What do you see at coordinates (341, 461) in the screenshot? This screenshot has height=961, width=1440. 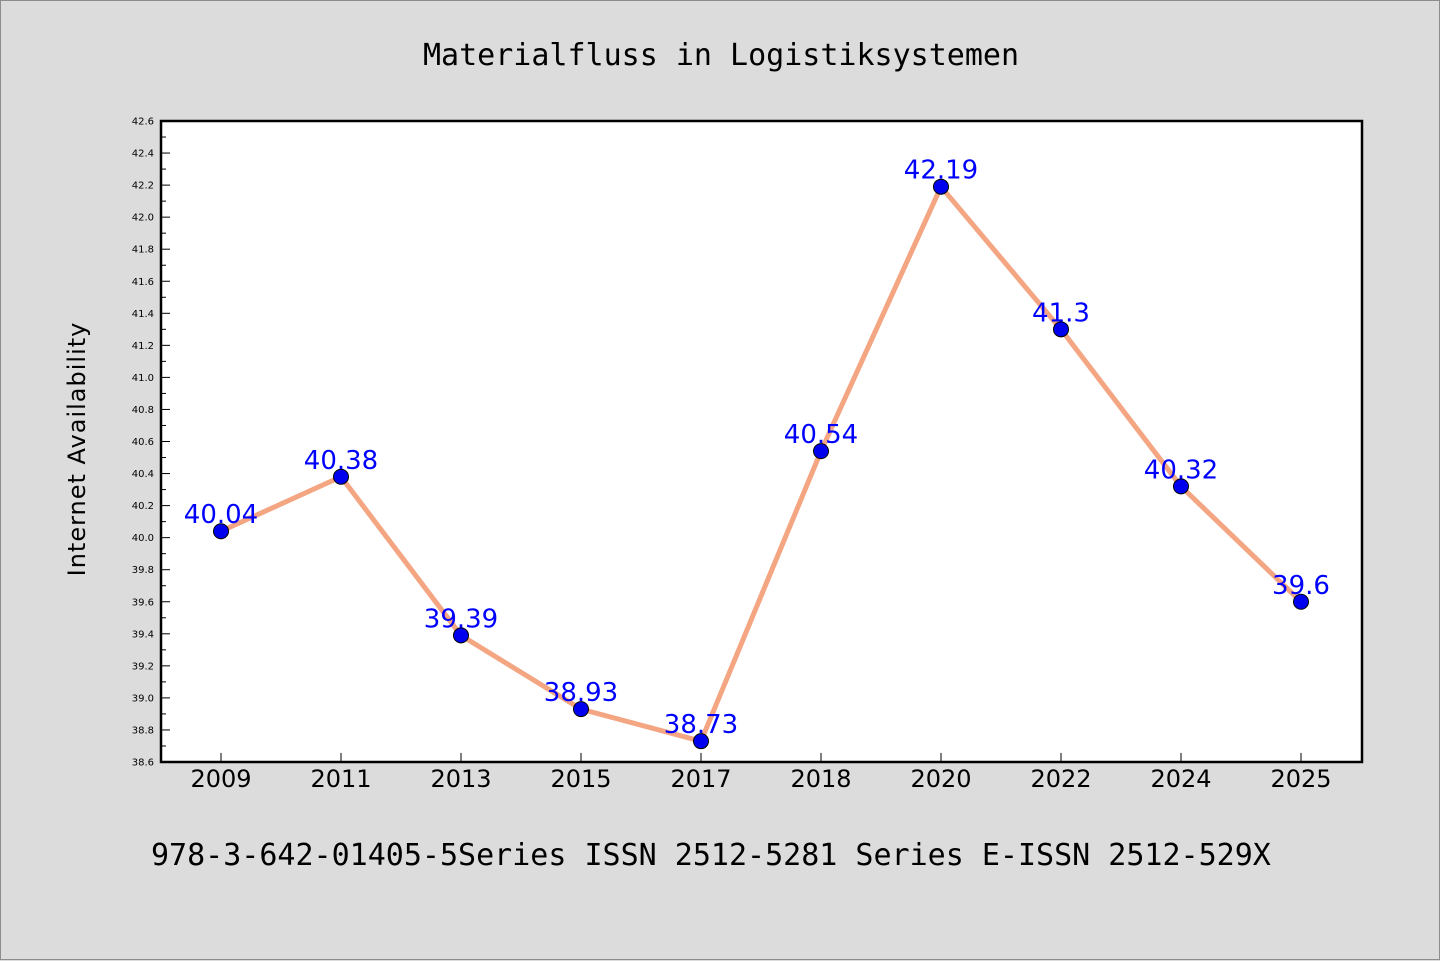 I see `data-label: 40.38` at bounding box center [341, 461].